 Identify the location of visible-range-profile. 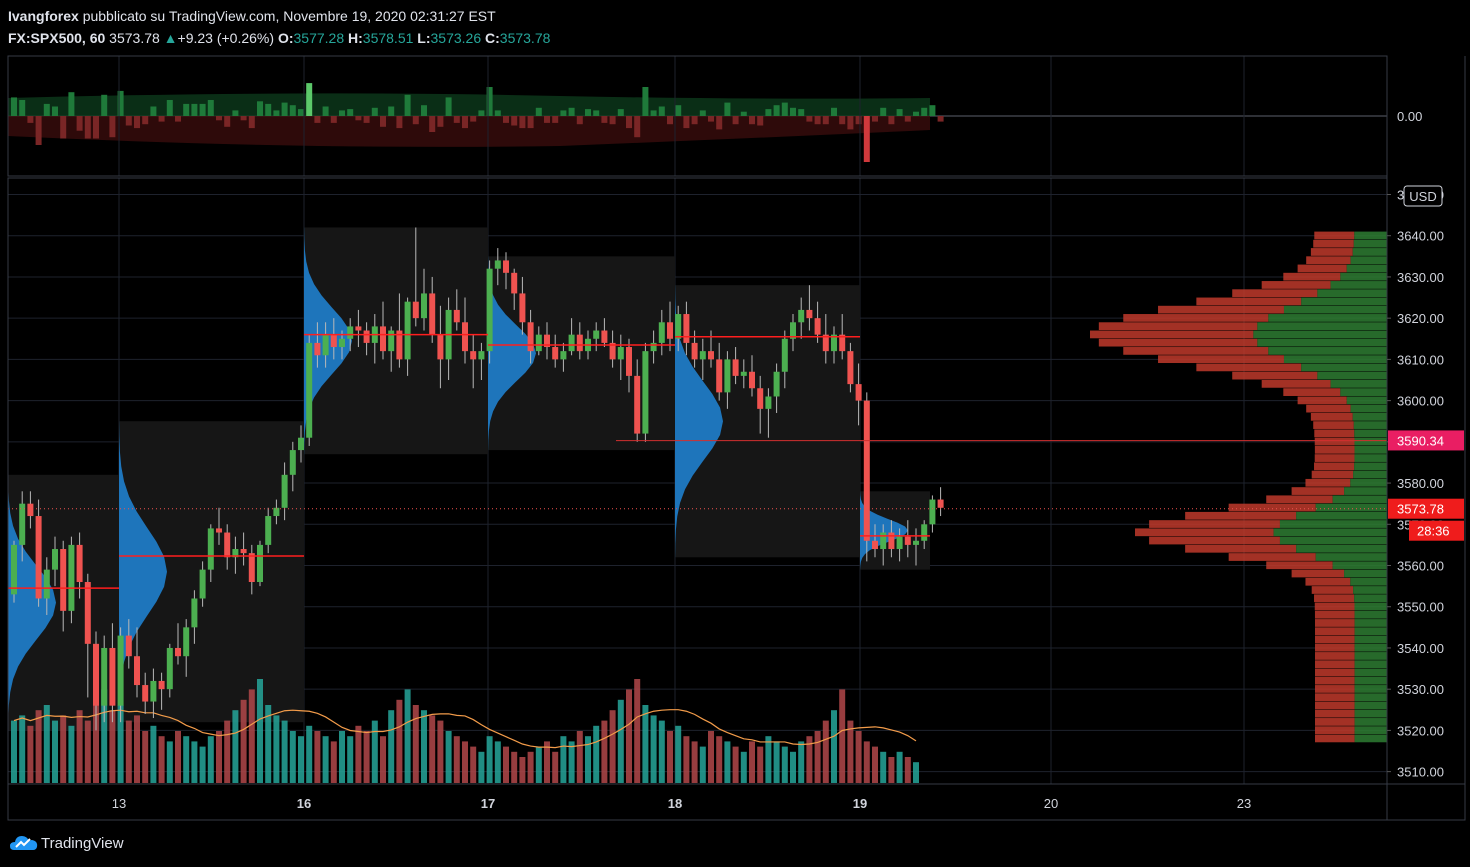
(1238, 487).